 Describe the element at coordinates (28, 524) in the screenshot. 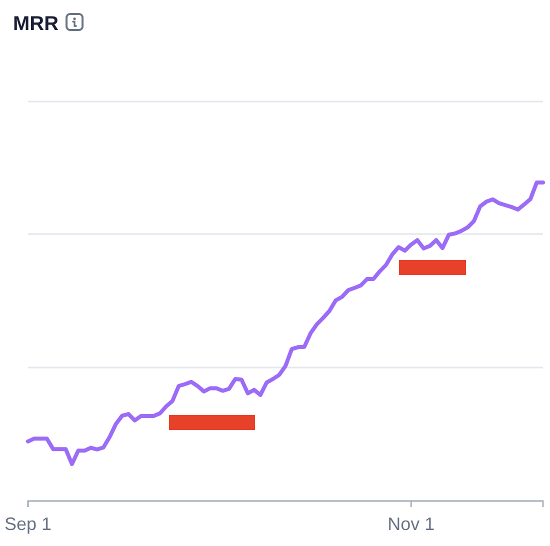

I see `x-tick-label: Sep 1` at that location.